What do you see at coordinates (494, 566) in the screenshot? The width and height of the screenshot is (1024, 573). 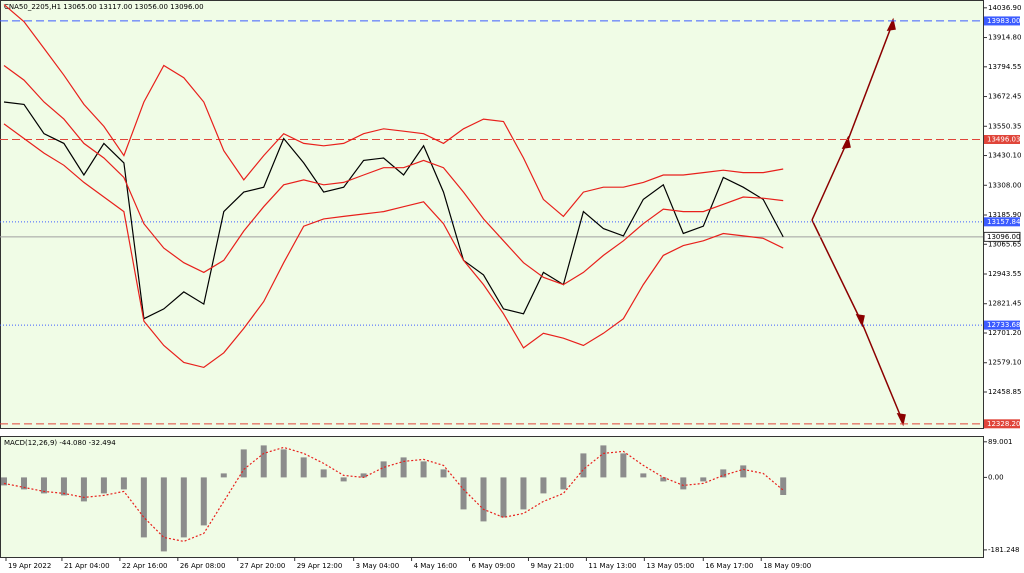 I see `x-tick-label: 6 May 09:00` at bounding box center [494, 566].